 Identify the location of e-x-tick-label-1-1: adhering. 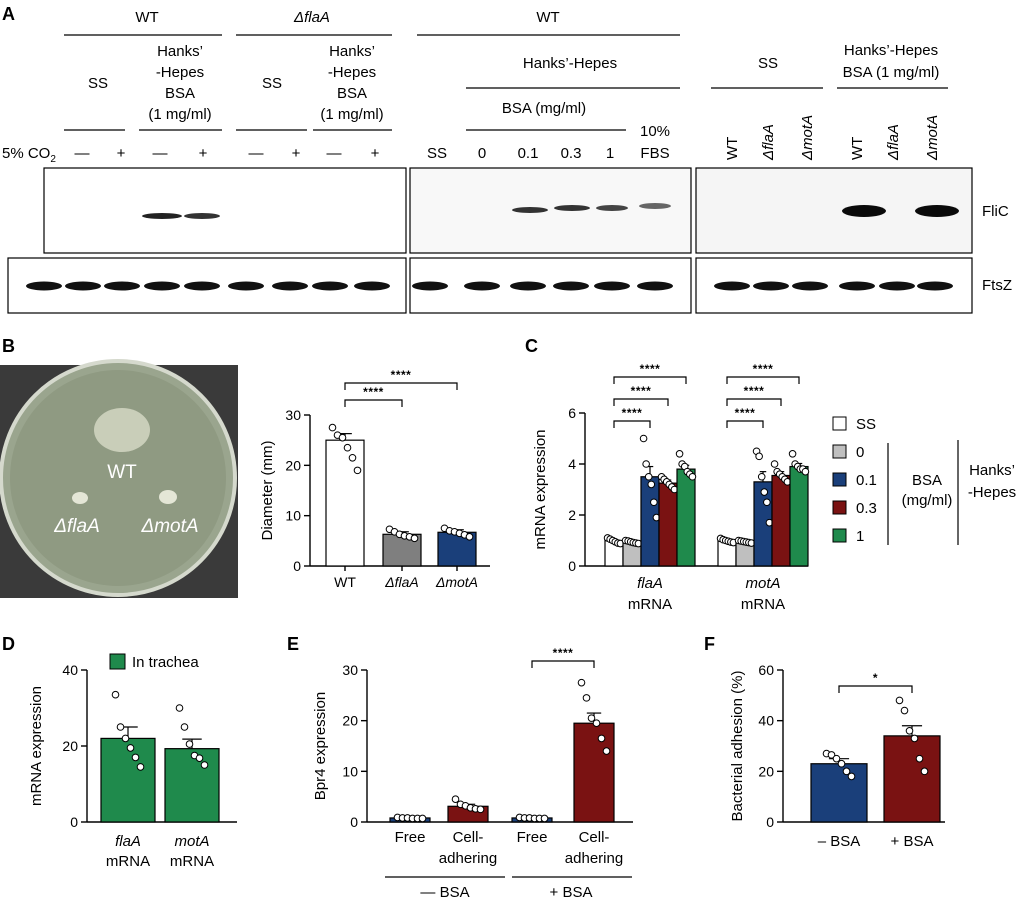
(468, 858).